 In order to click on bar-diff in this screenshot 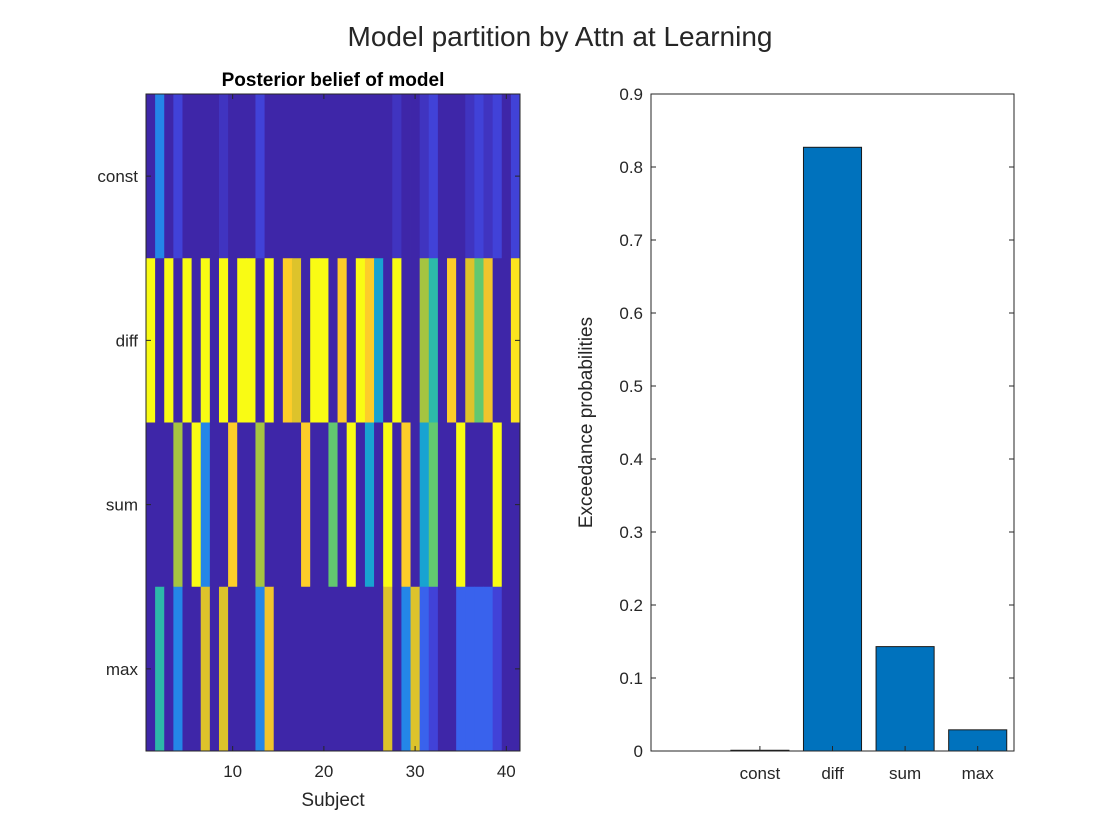, I will do `click(832, 449)`.